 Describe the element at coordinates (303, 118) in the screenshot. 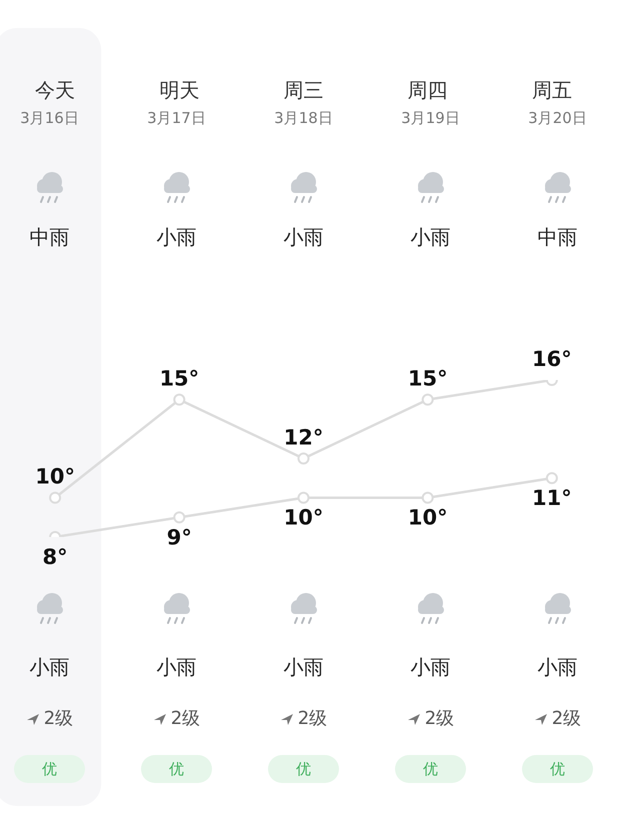

I see `text: 3月18日` at that location.